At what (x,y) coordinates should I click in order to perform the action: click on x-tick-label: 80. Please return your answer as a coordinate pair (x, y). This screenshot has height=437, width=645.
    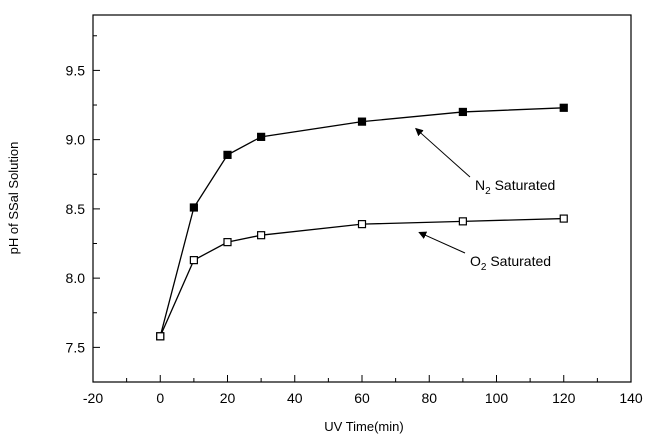
    Looking at the image, I should click on (429, 398).